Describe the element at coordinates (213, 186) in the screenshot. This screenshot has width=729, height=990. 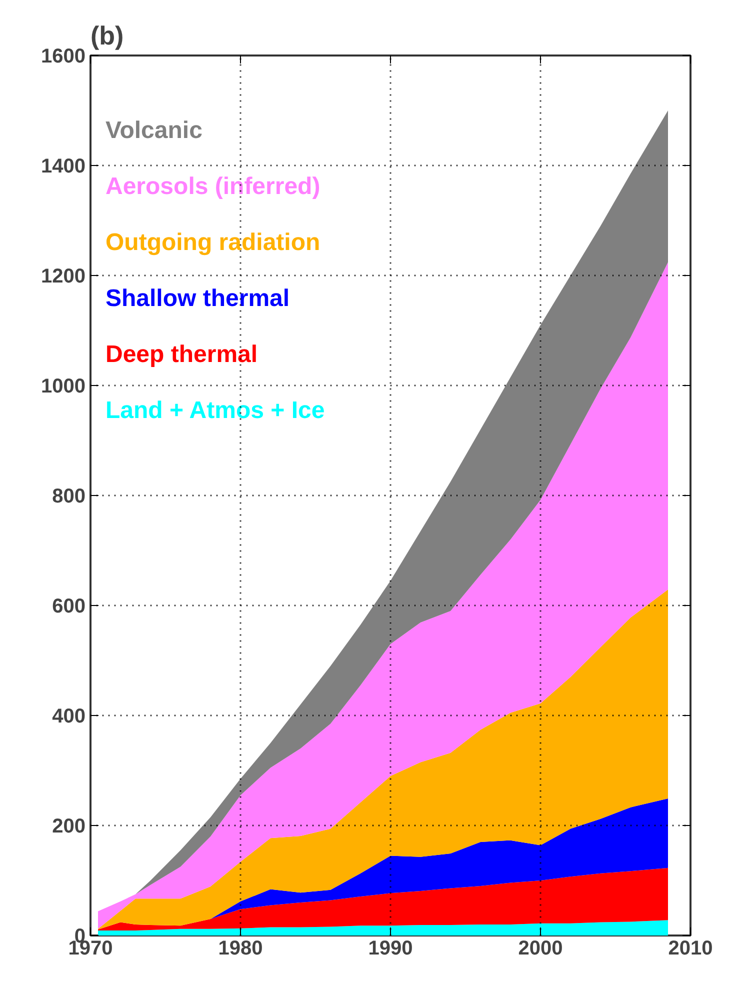
I see `text: Aerosols (inferred)` at that location.